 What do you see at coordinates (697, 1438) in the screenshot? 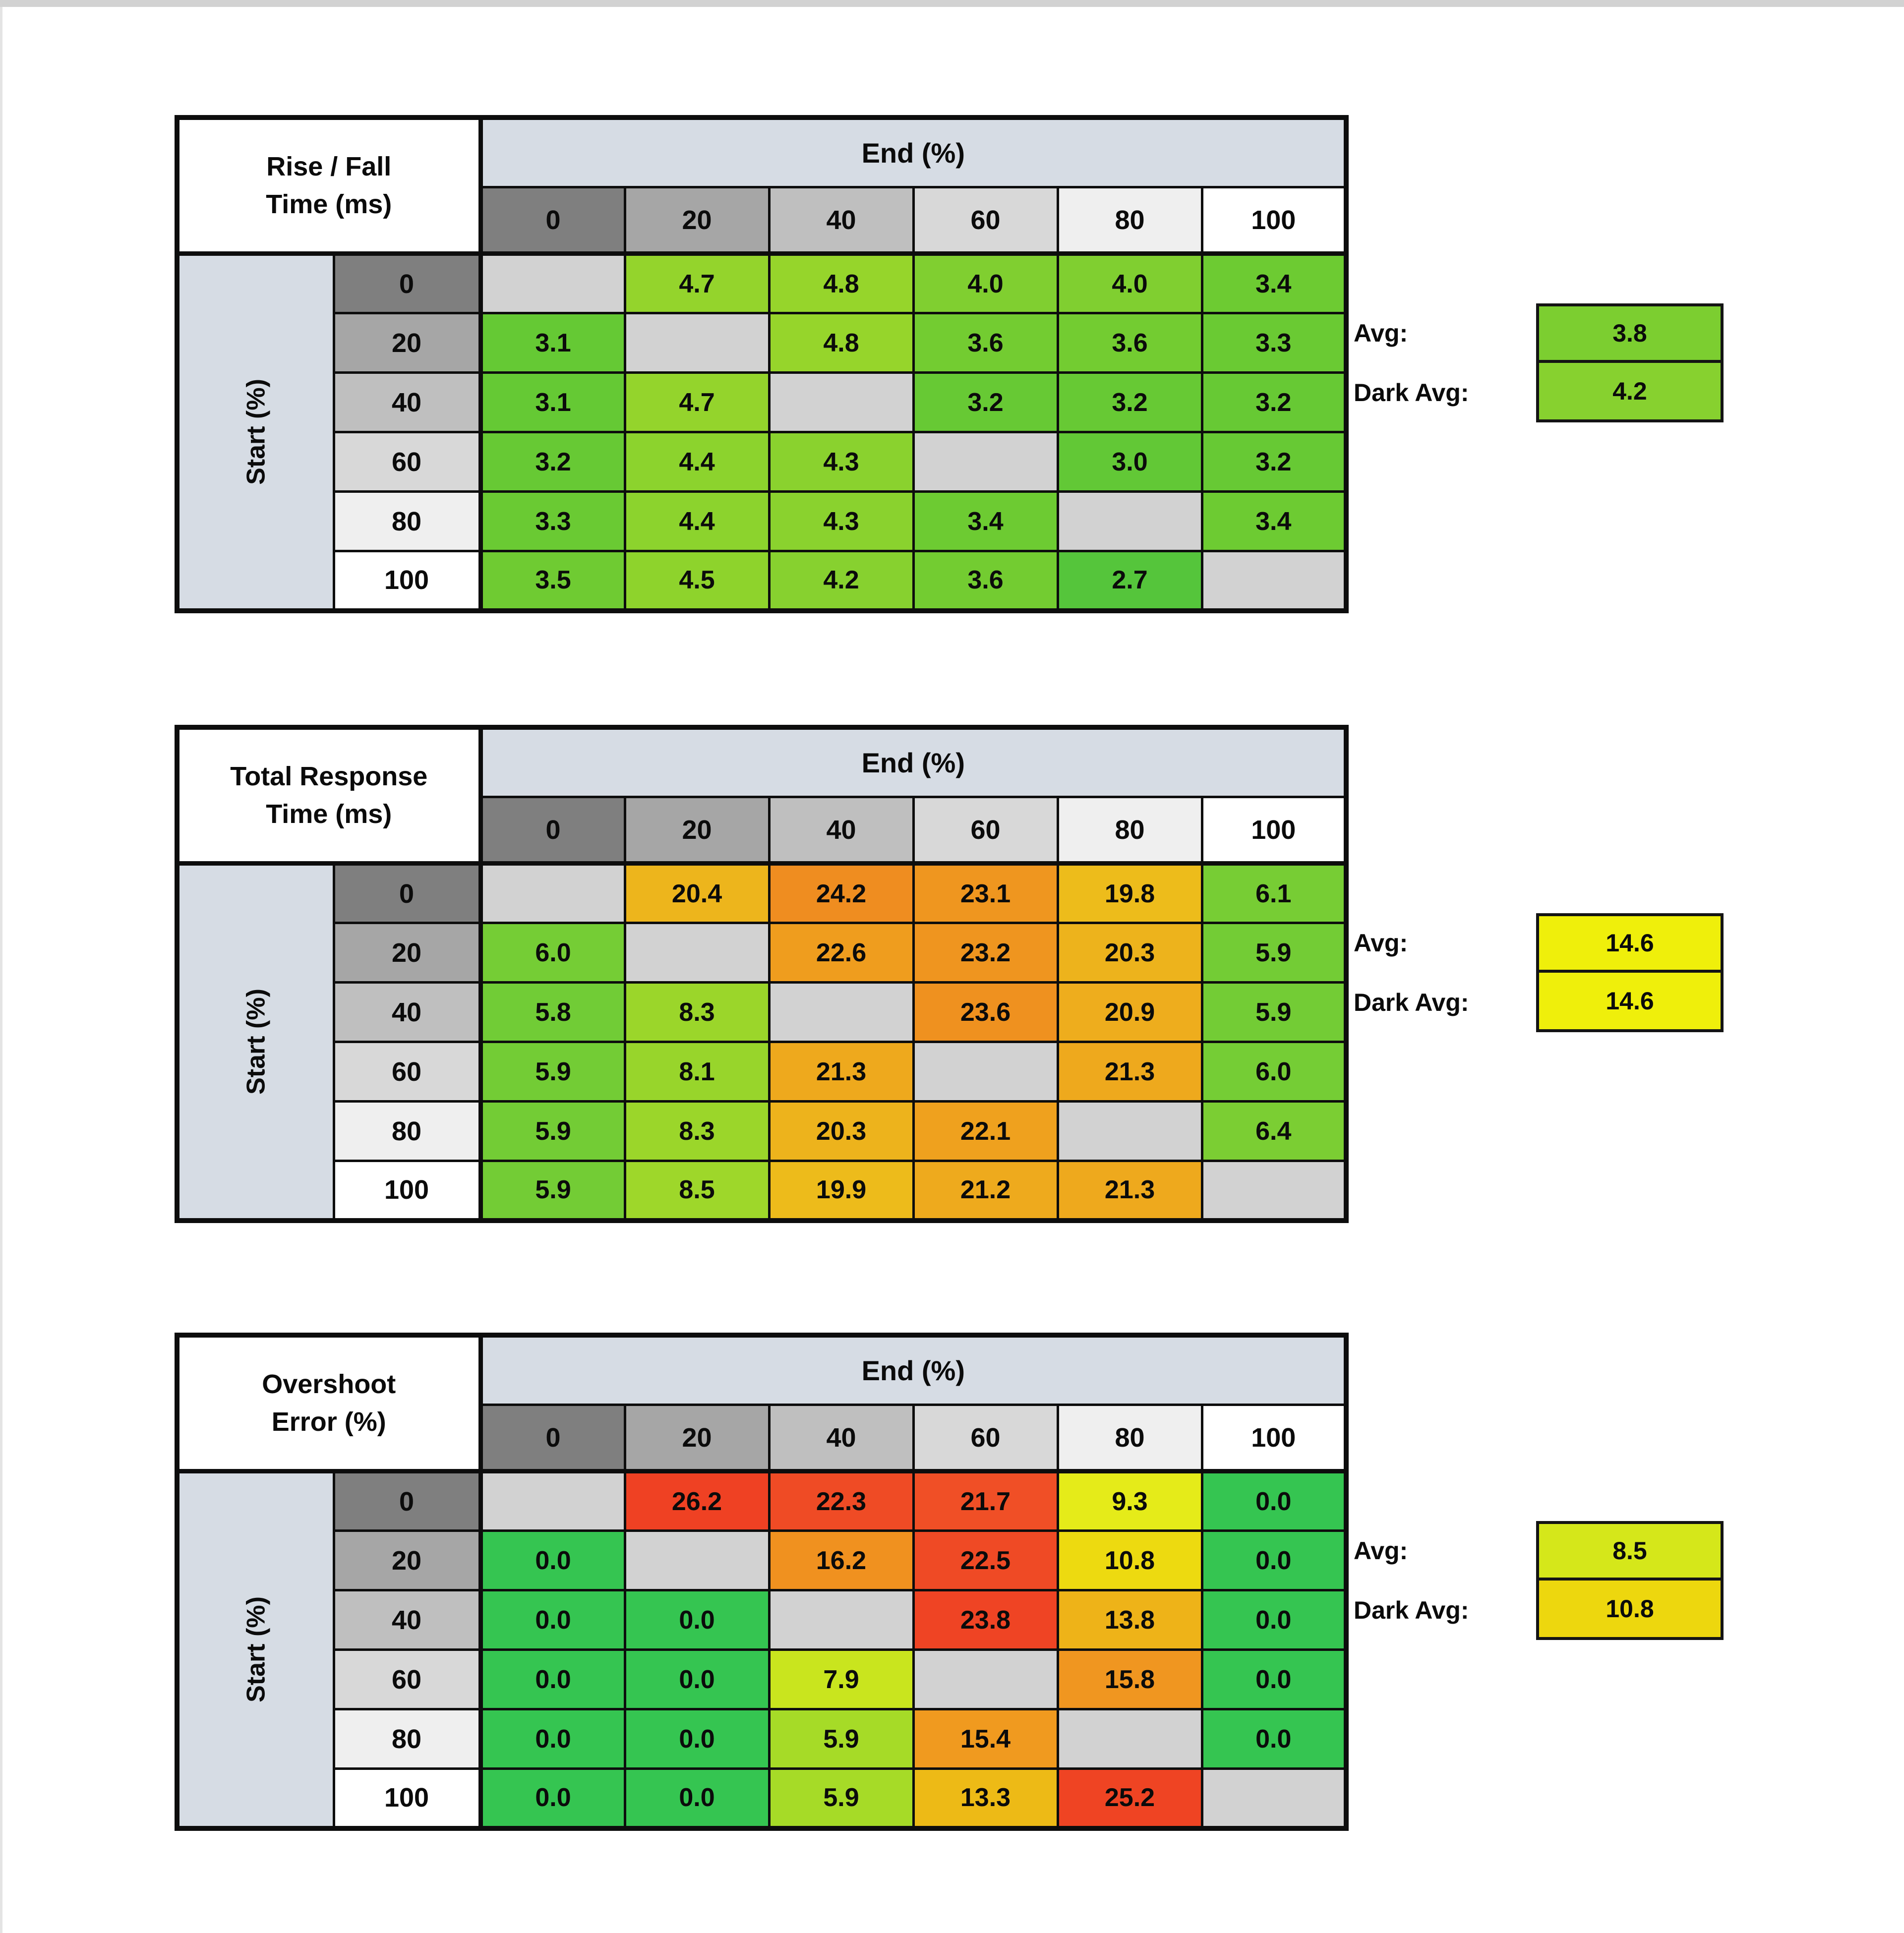
I see `col-header-20: 20` at bounding box center [697, 1438].